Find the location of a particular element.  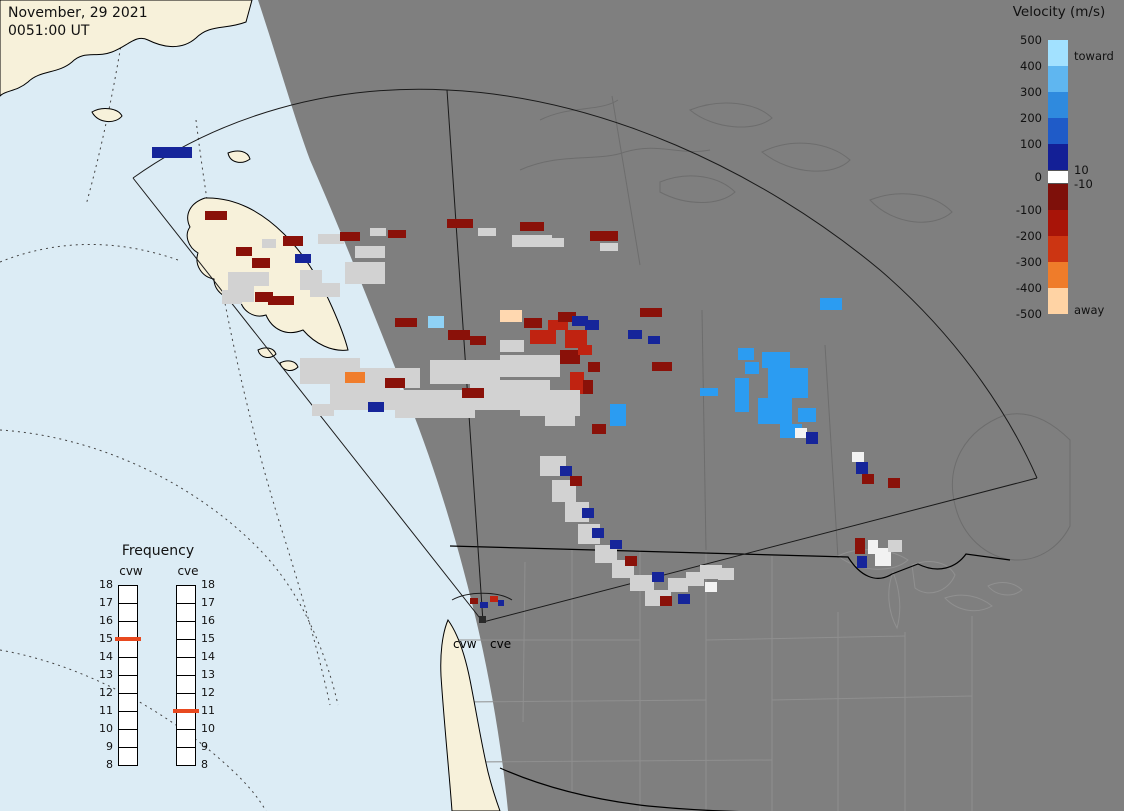

velocity-tick-label: -100 is located at coordinates (1028, 210).